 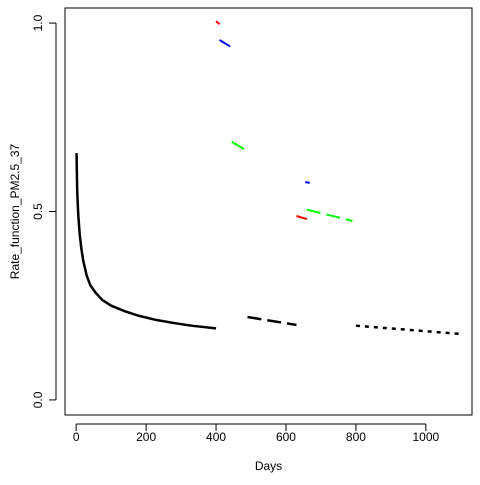 What do you see at coordinates (38, 22) in the screenshot?
I see `y-tick-label: 1.0` at bounding box center [38, 22].